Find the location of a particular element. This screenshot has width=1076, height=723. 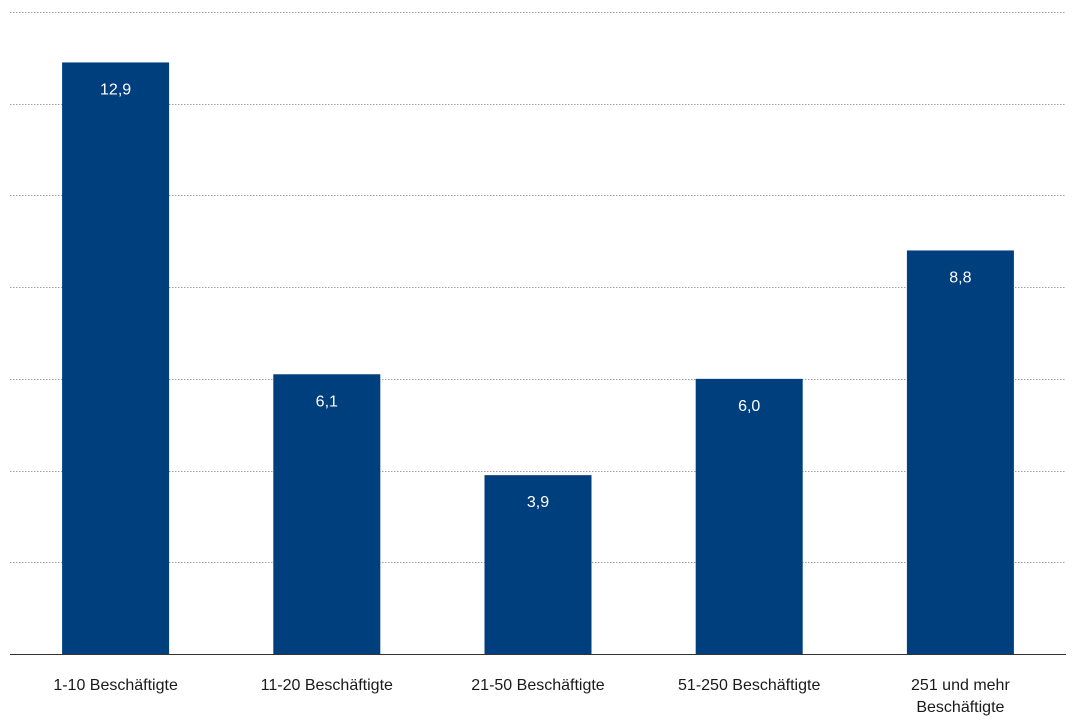

x-tick-label-line: 21-50 Beschäftigte is located at coordinates (538, 685).